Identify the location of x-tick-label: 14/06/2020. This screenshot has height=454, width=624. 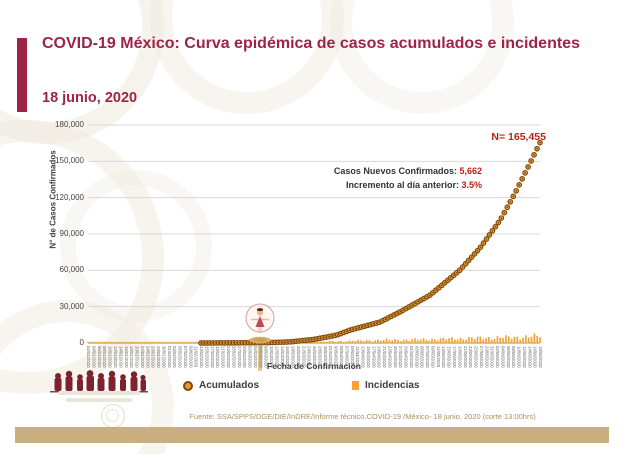
(530, 357).